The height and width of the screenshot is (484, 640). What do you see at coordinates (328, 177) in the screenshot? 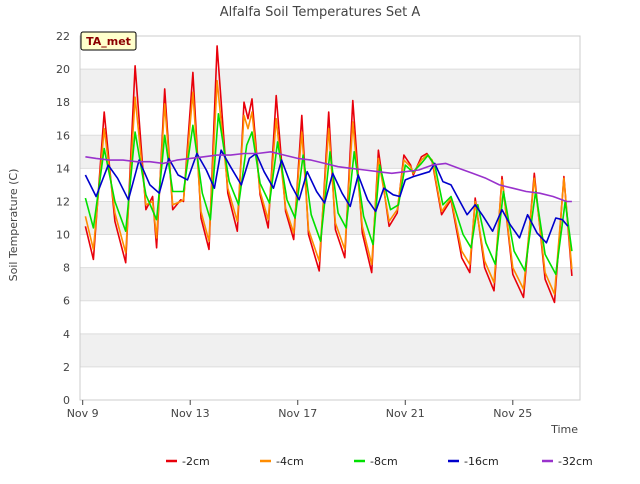
I see `series-line-minus-32cm` at bounding box center [328, 177].